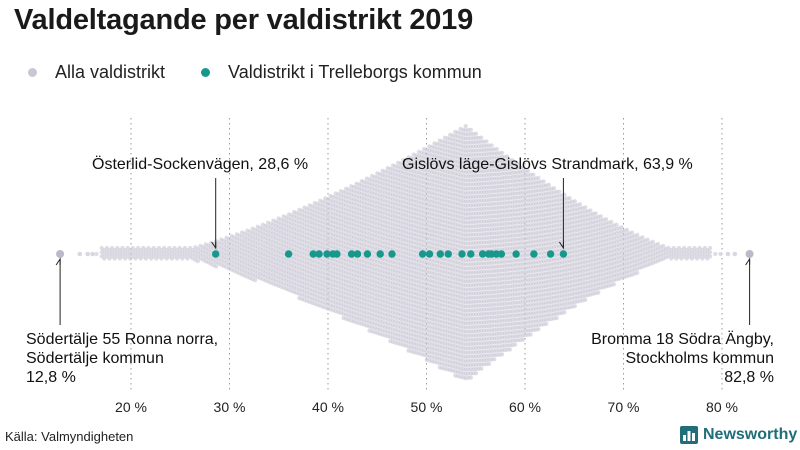 This screenshot has width=800, height=450. Describe the element at coordinates (355, 72) in the screenshot. I see `legend-label-trelleborg: Valdistrikt i Trelleborgs kommun` at that location.